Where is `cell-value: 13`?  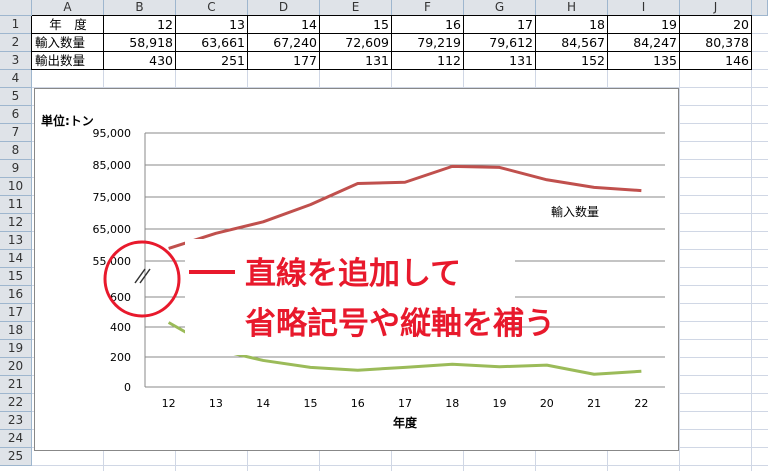 cell-value: 13 is located at coordinates (237, 24).